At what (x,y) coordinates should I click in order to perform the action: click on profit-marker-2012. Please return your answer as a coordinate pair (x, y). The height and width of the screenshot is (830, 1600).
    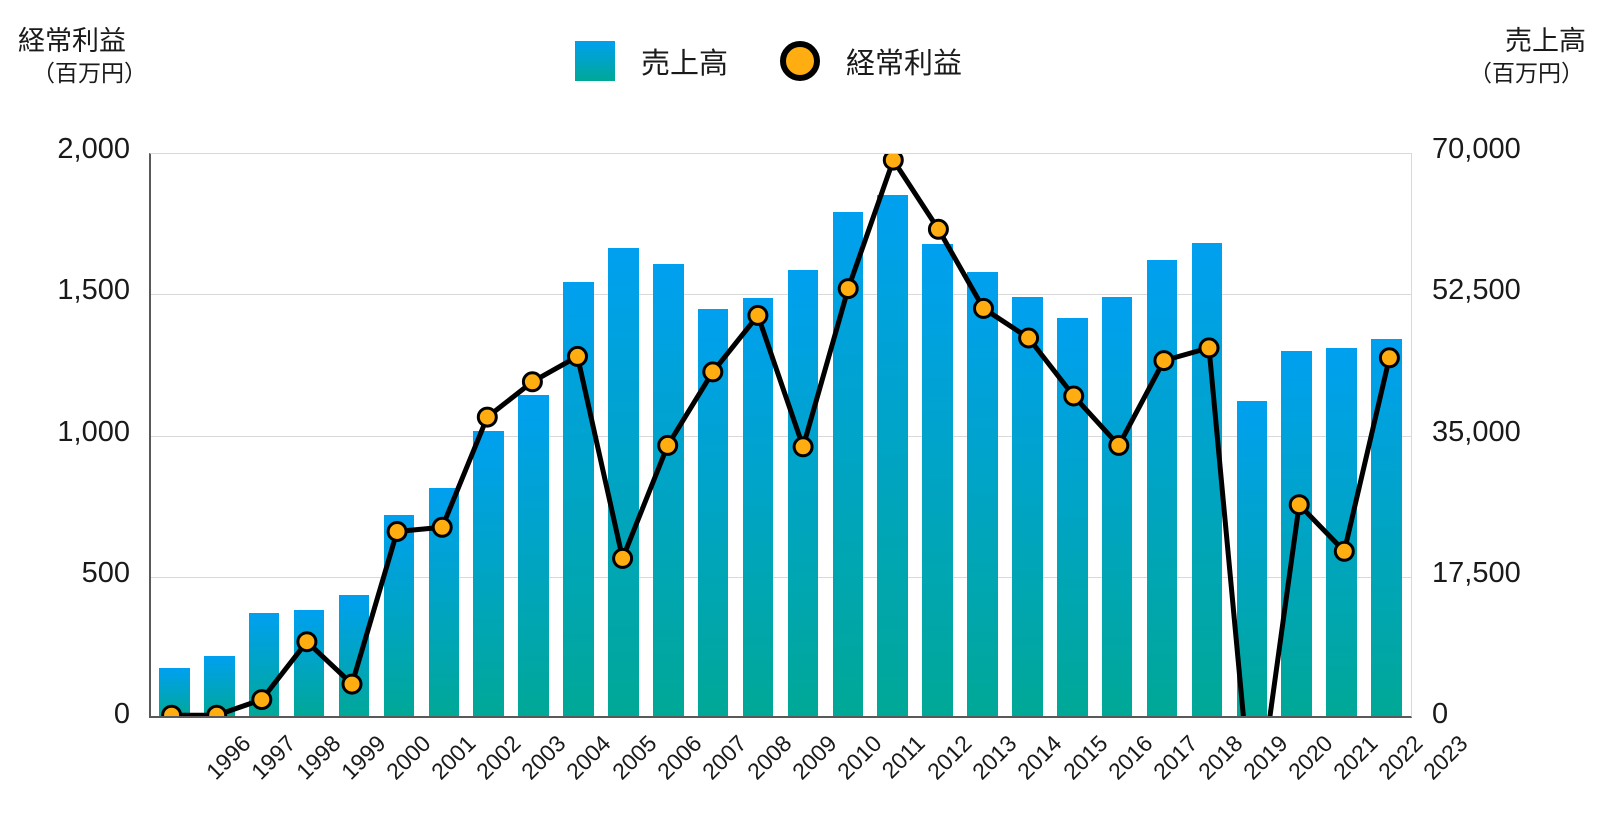
    Looking at the image, I should click on (893, 162).